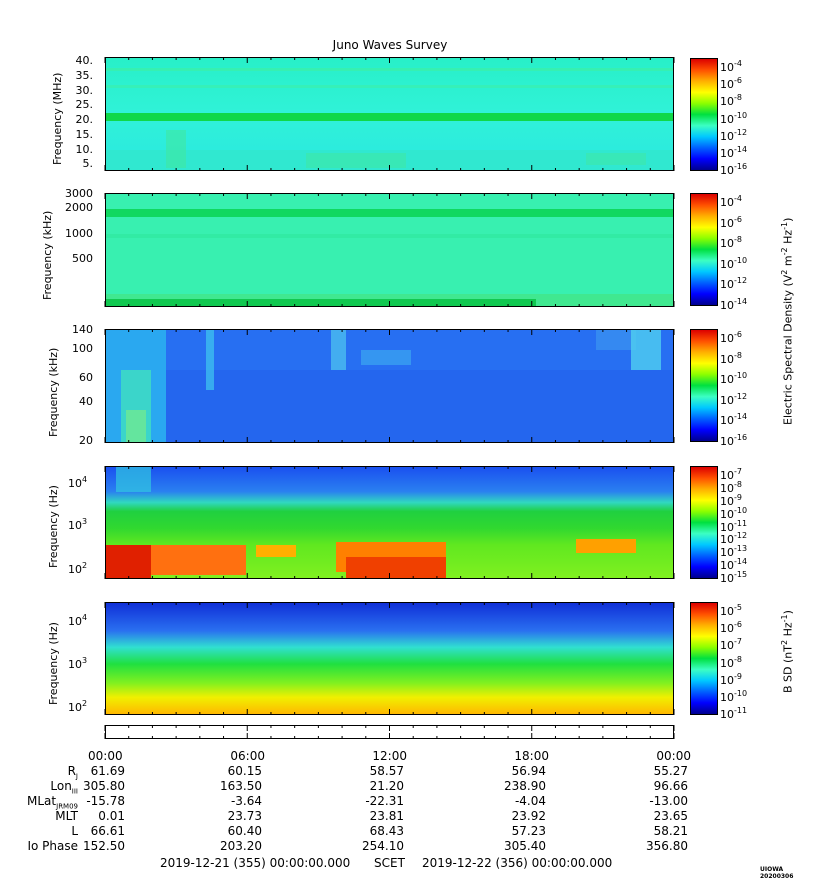  Describe the element at coordinates (734, 152) in the screenshot. I see `colorbar-1-tick: 10⁻¹⁴` at that location.